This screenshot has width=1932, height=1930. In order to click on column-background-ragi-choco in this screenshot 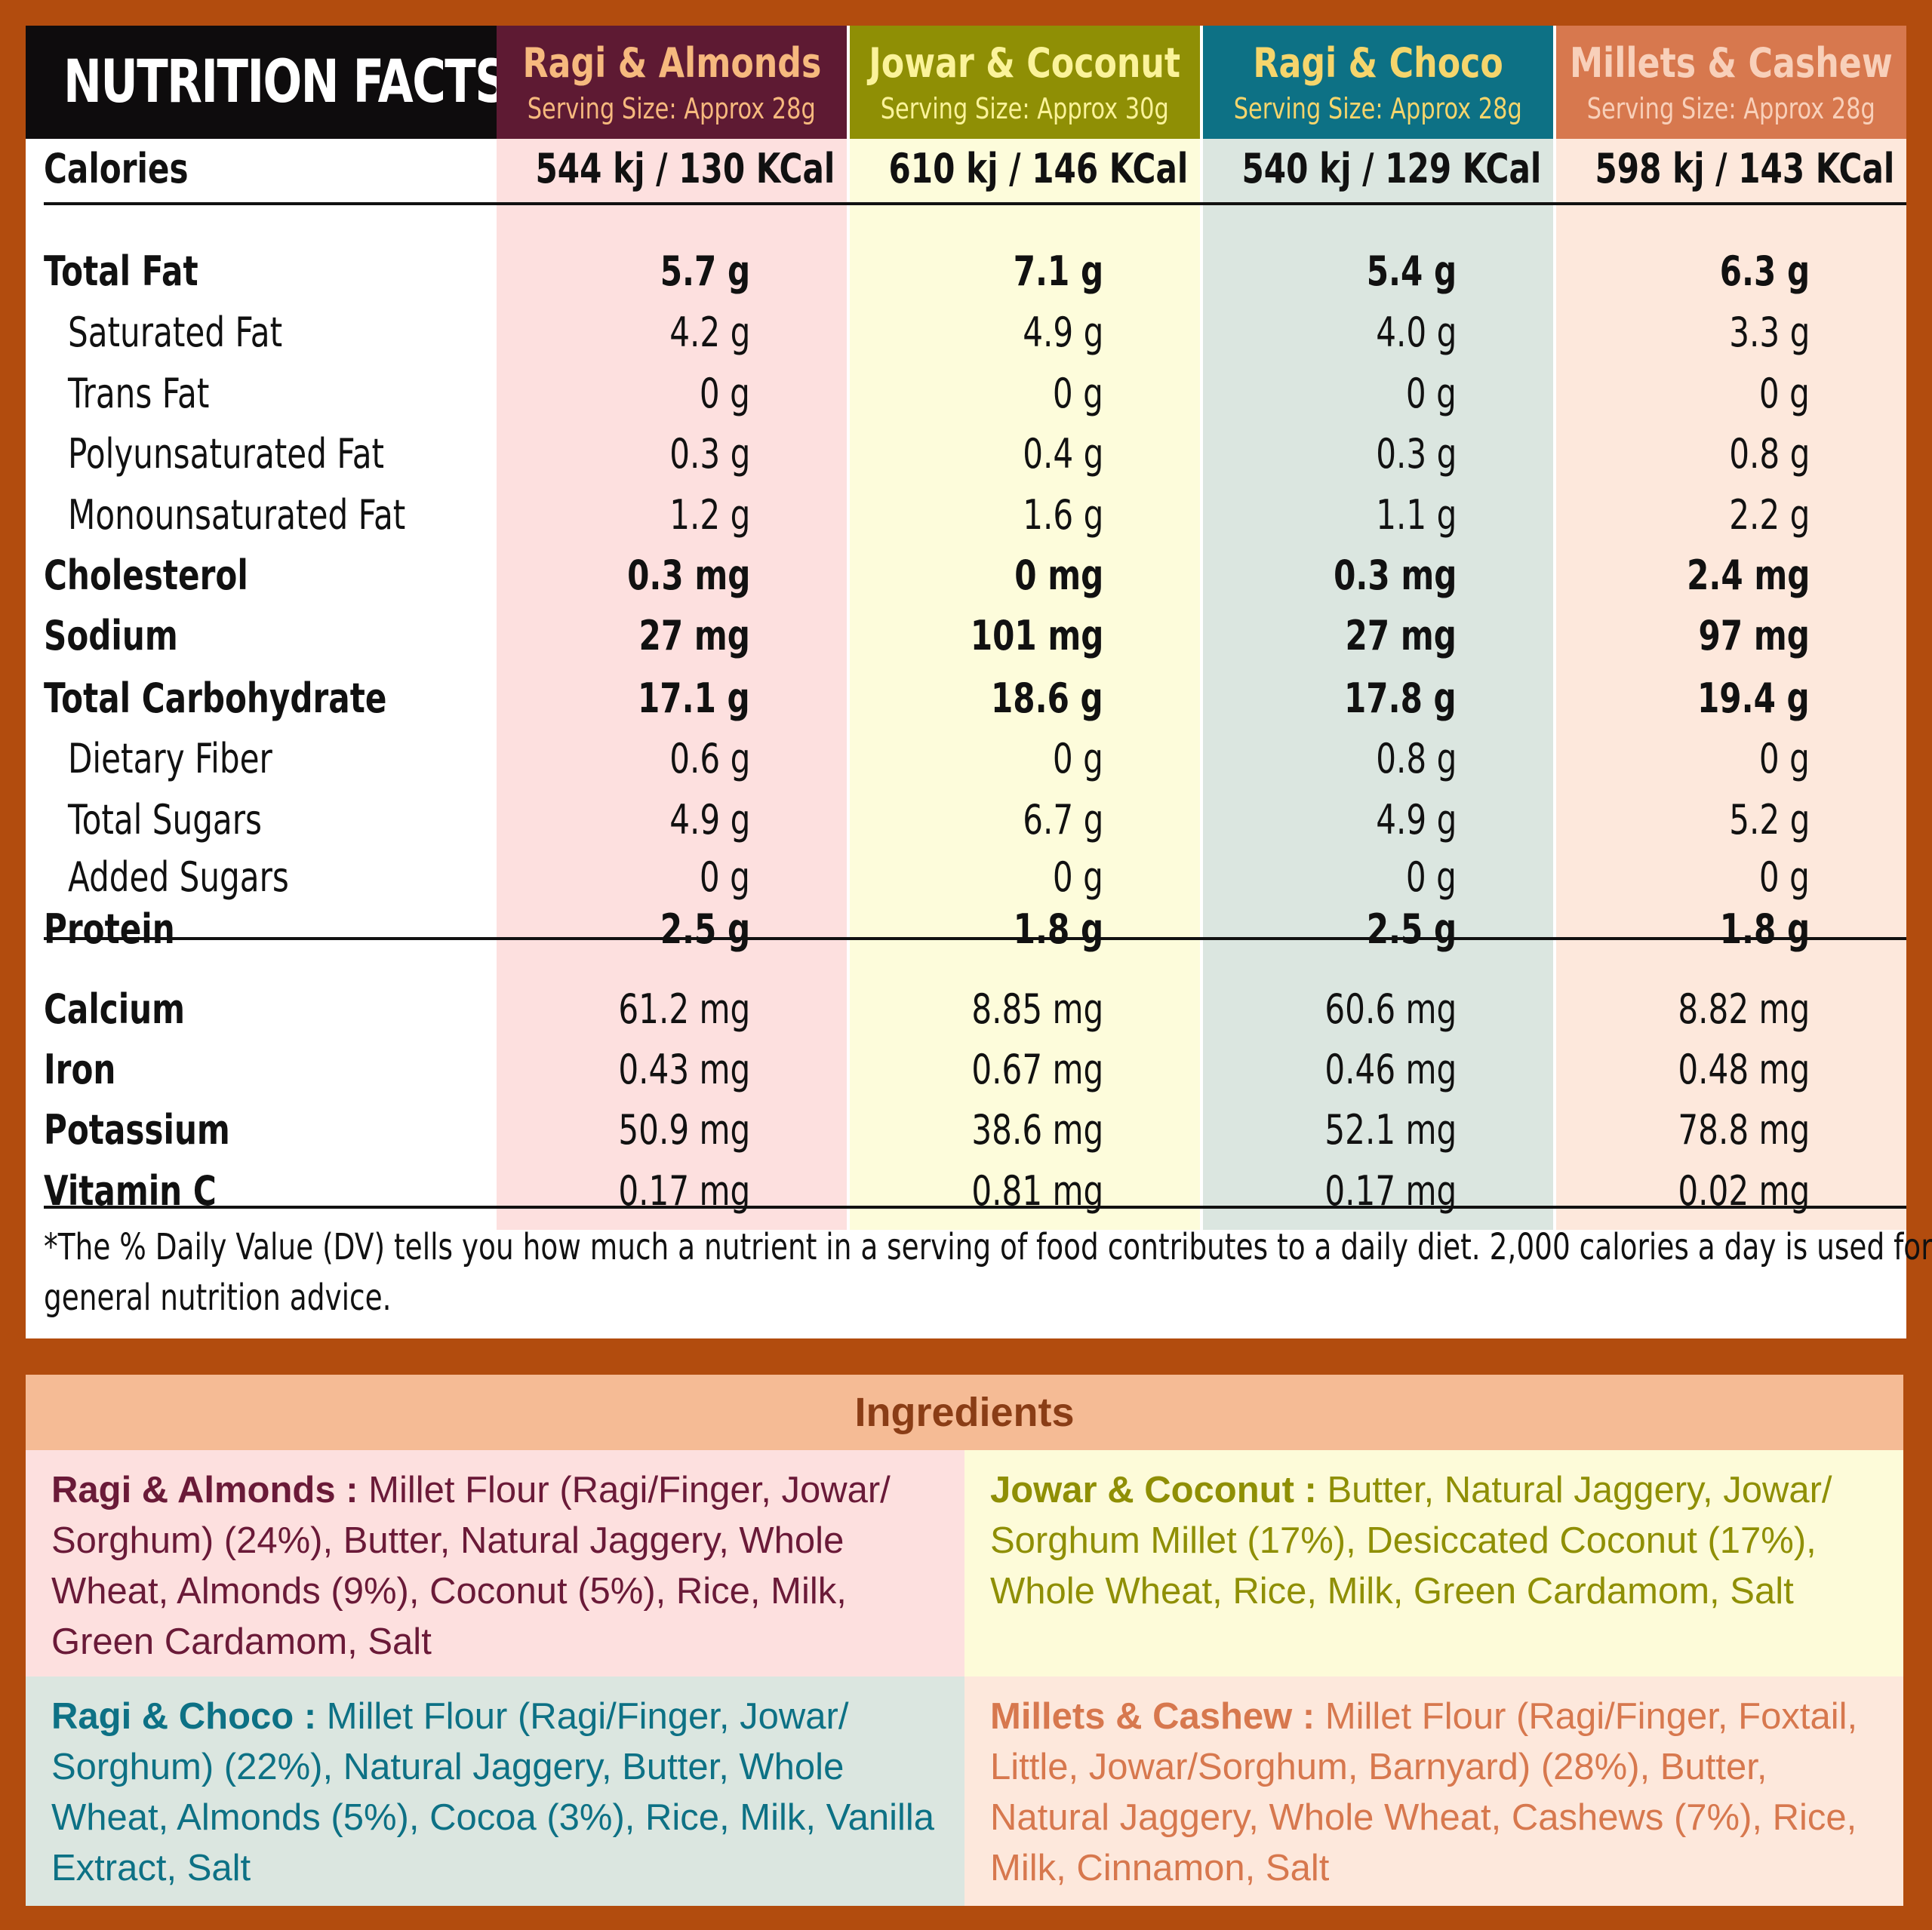, I will do `click(1378, 684)`.